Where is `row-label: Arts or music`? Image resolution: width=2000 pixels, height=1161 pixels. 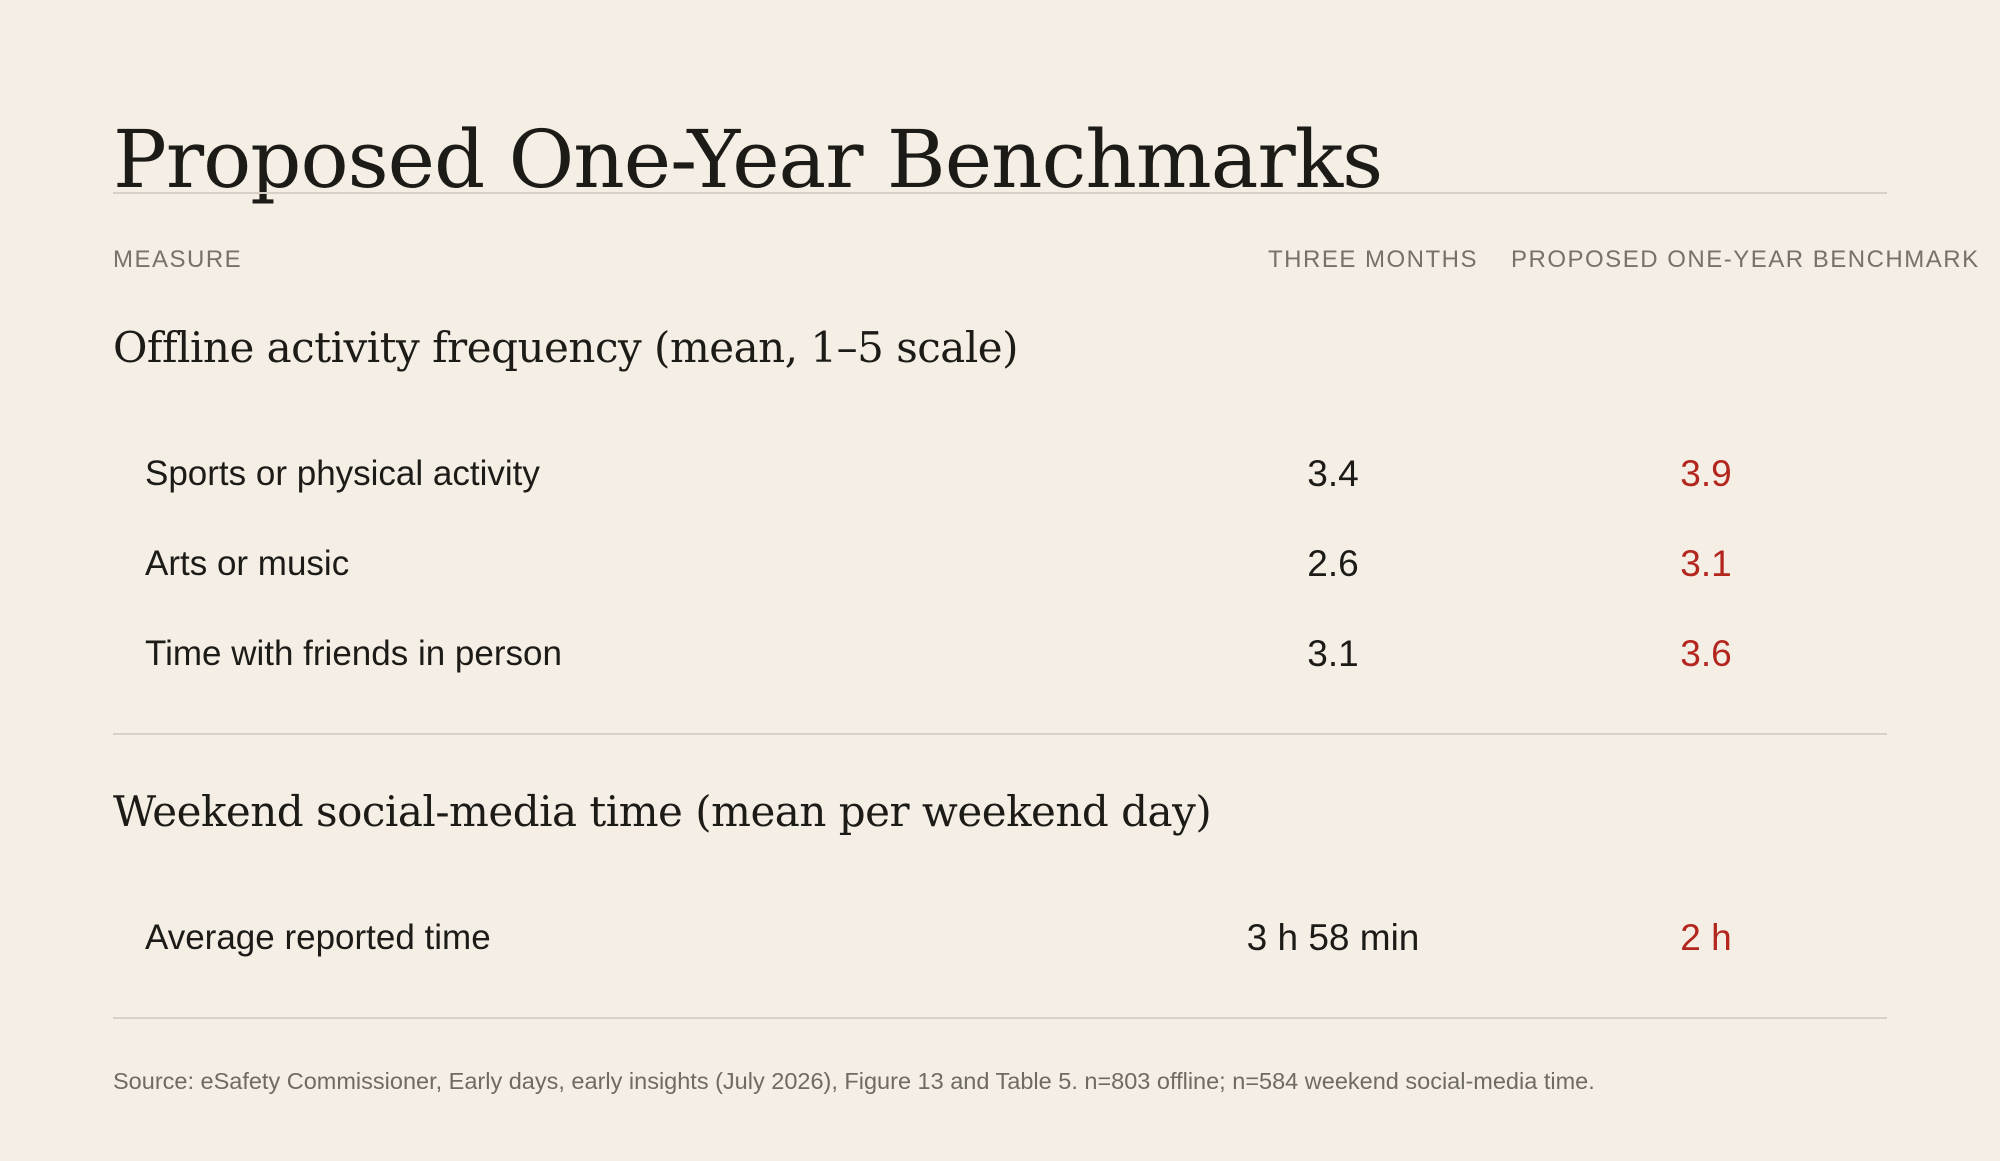
row-label: Arts or music is located at coordinates (247, 563).